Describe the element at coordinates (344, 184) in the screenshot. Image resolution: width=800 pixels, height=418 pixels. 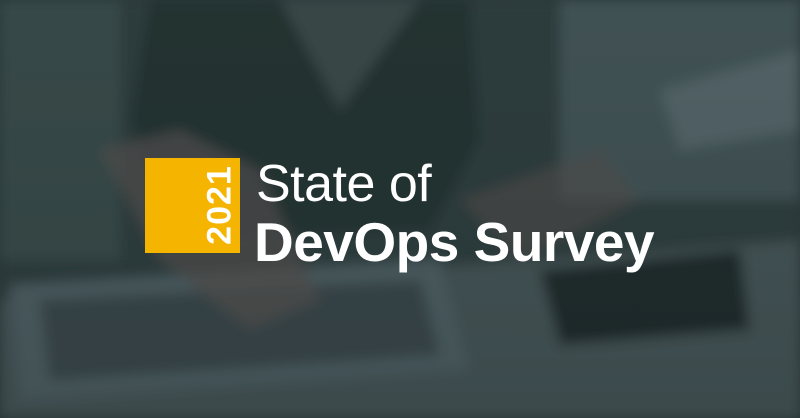
I see `title-line-1: State of` at that location.